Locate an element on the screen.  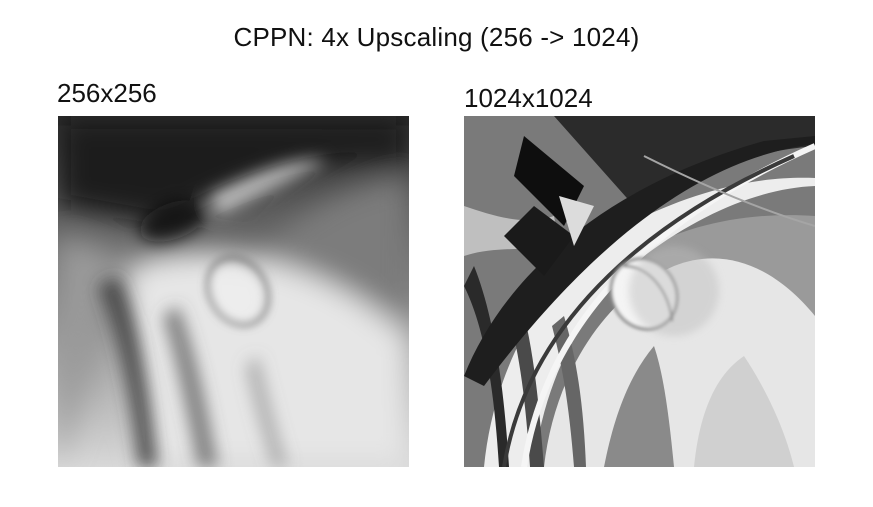
figure-title: CPPN: 4x Upscaling (256 -> 1024) is located at coordinates (436, 37).